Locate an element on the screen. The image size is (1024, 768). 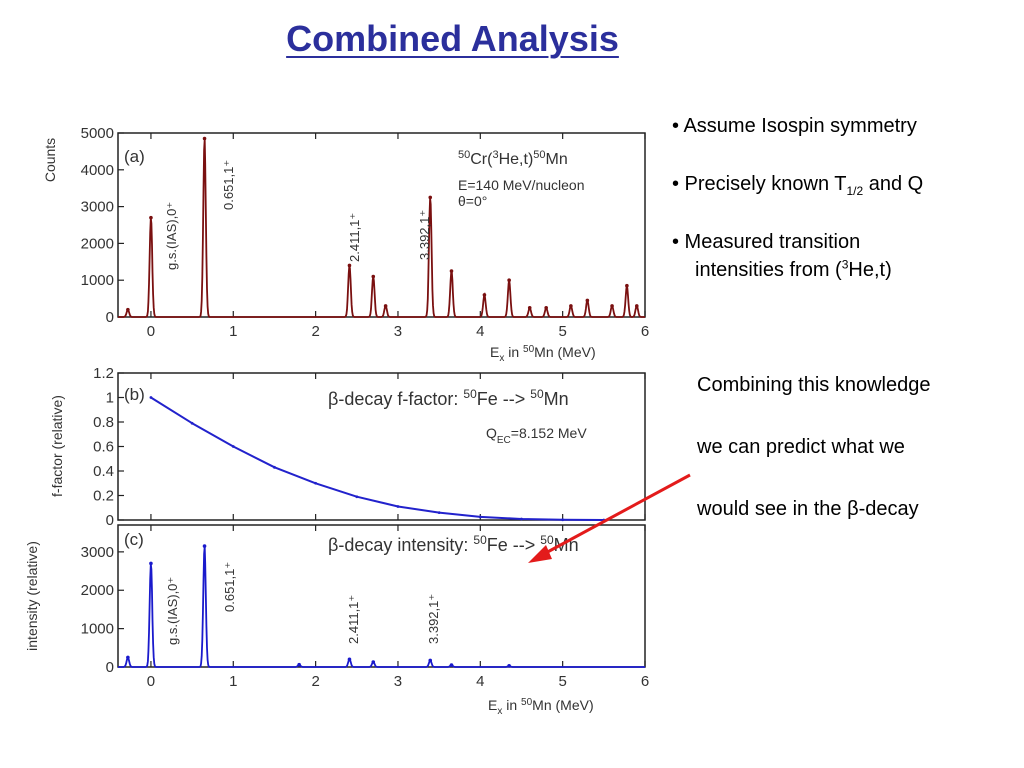
panel-a-energy: E=140 MeV/nucleon is located at coordinates (521, 185).